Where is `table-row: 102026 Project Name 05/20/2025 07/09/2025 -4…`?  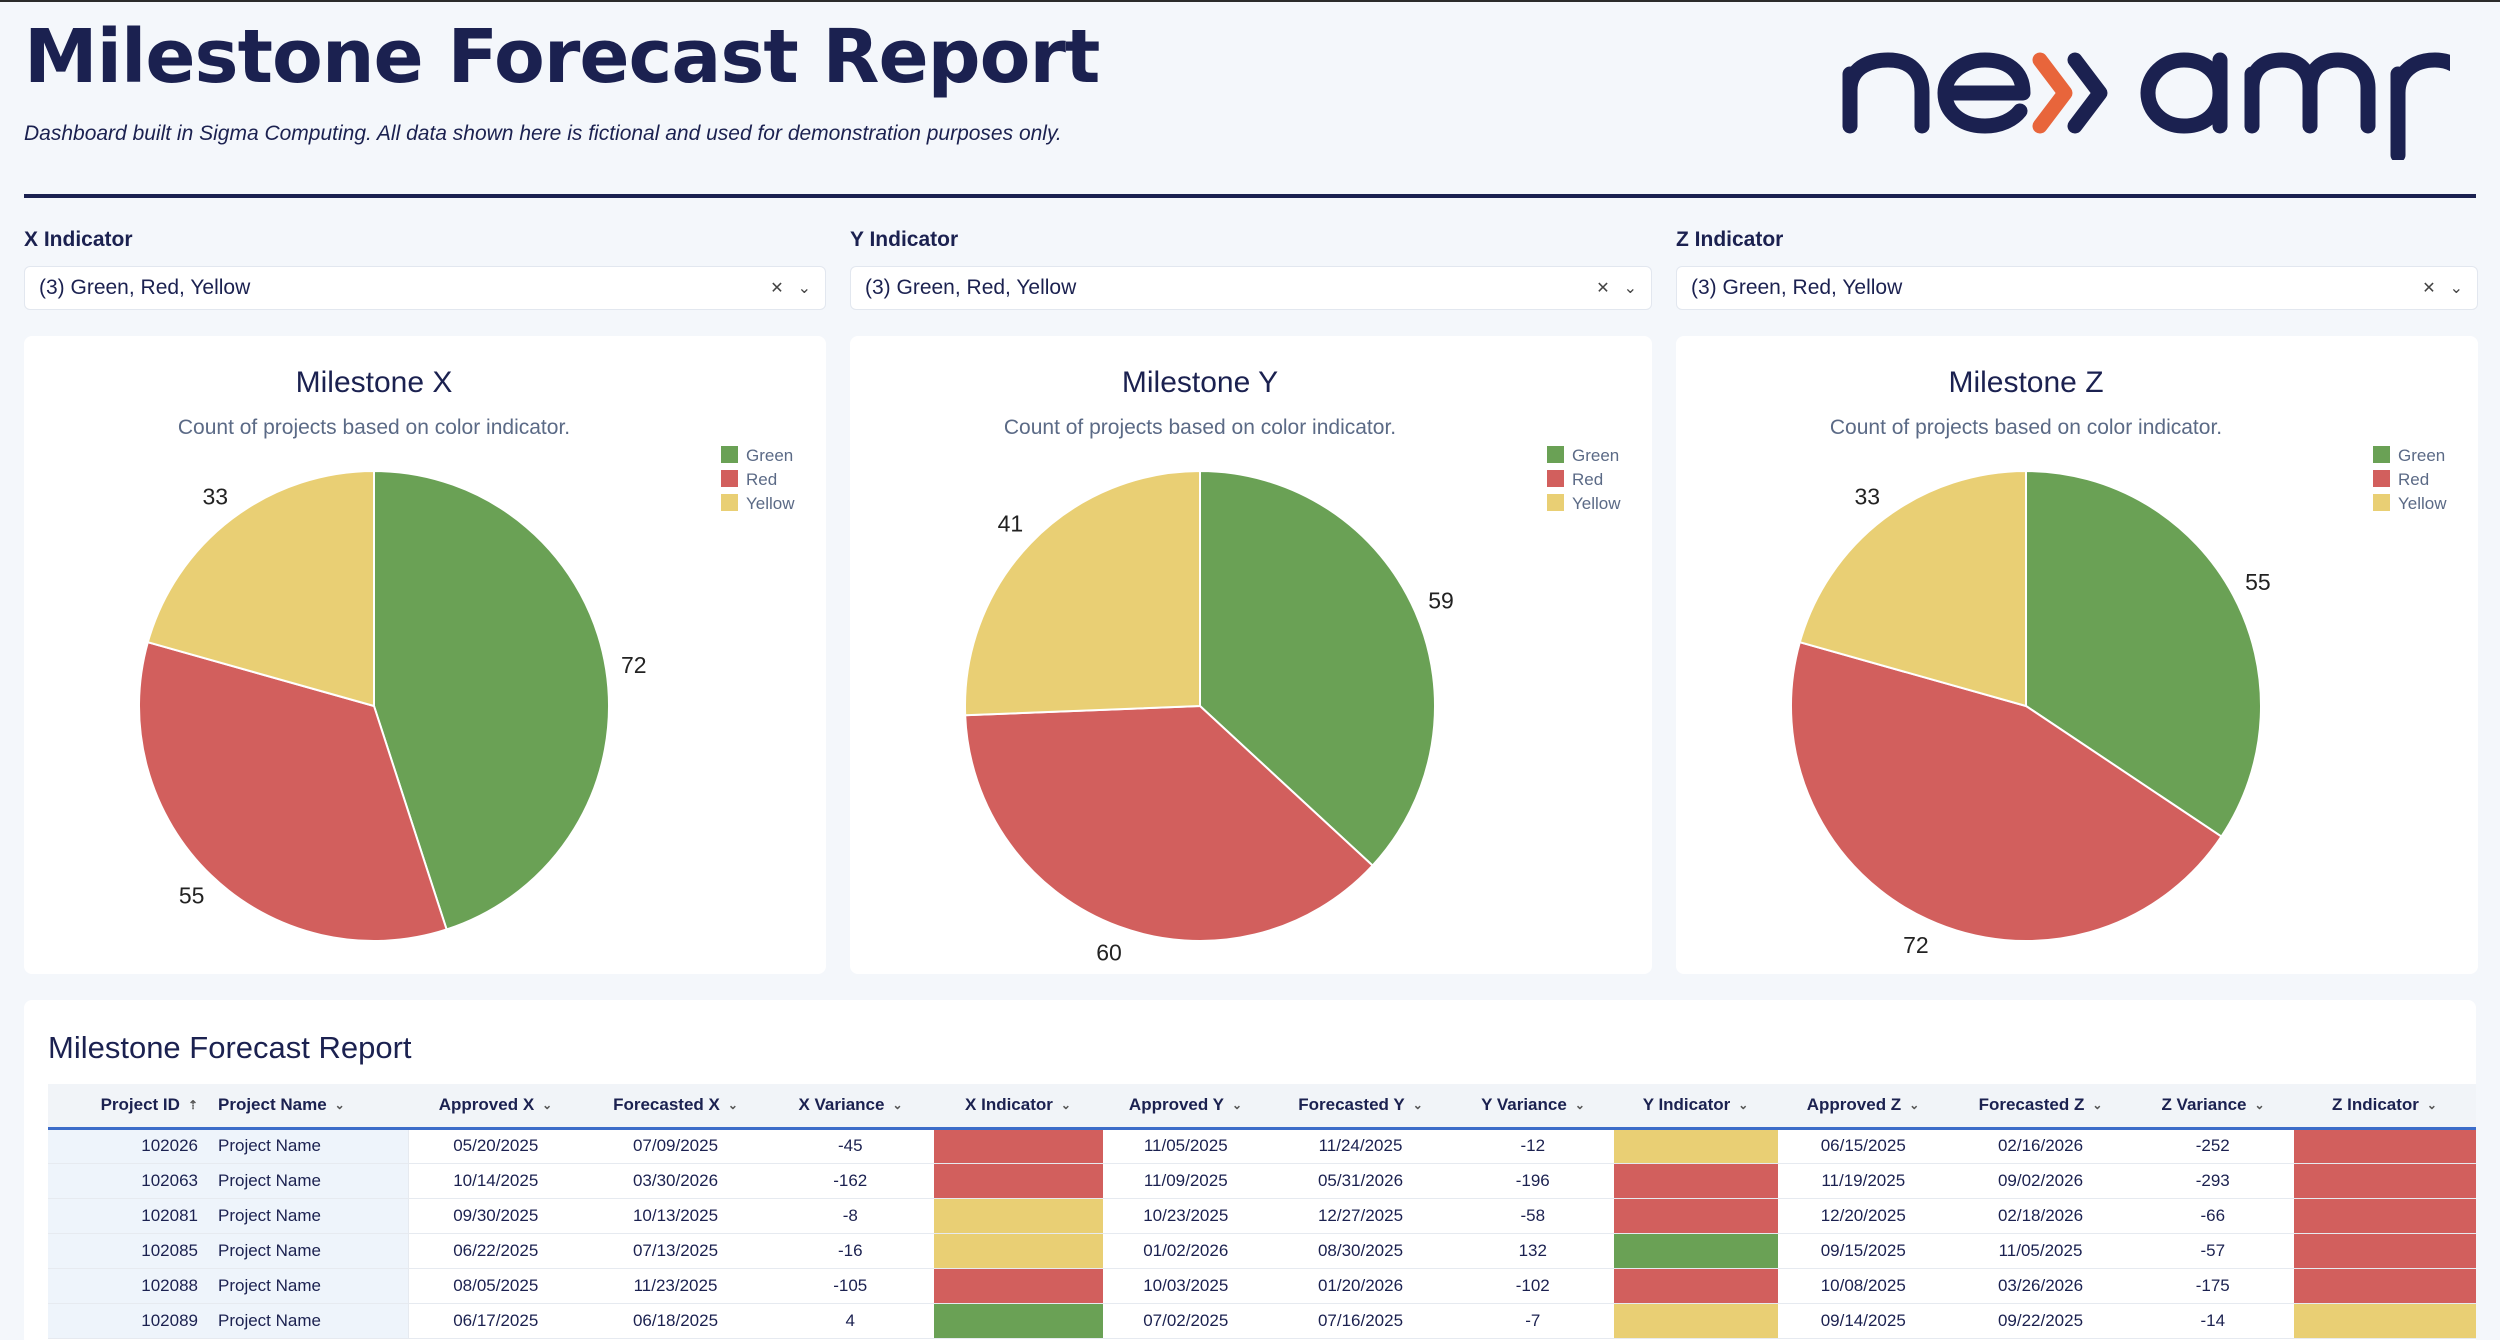
table-row: 102026 Project Name 05/20/2025 07/09/2025 -4… is located at coordinates (1262, 1146).